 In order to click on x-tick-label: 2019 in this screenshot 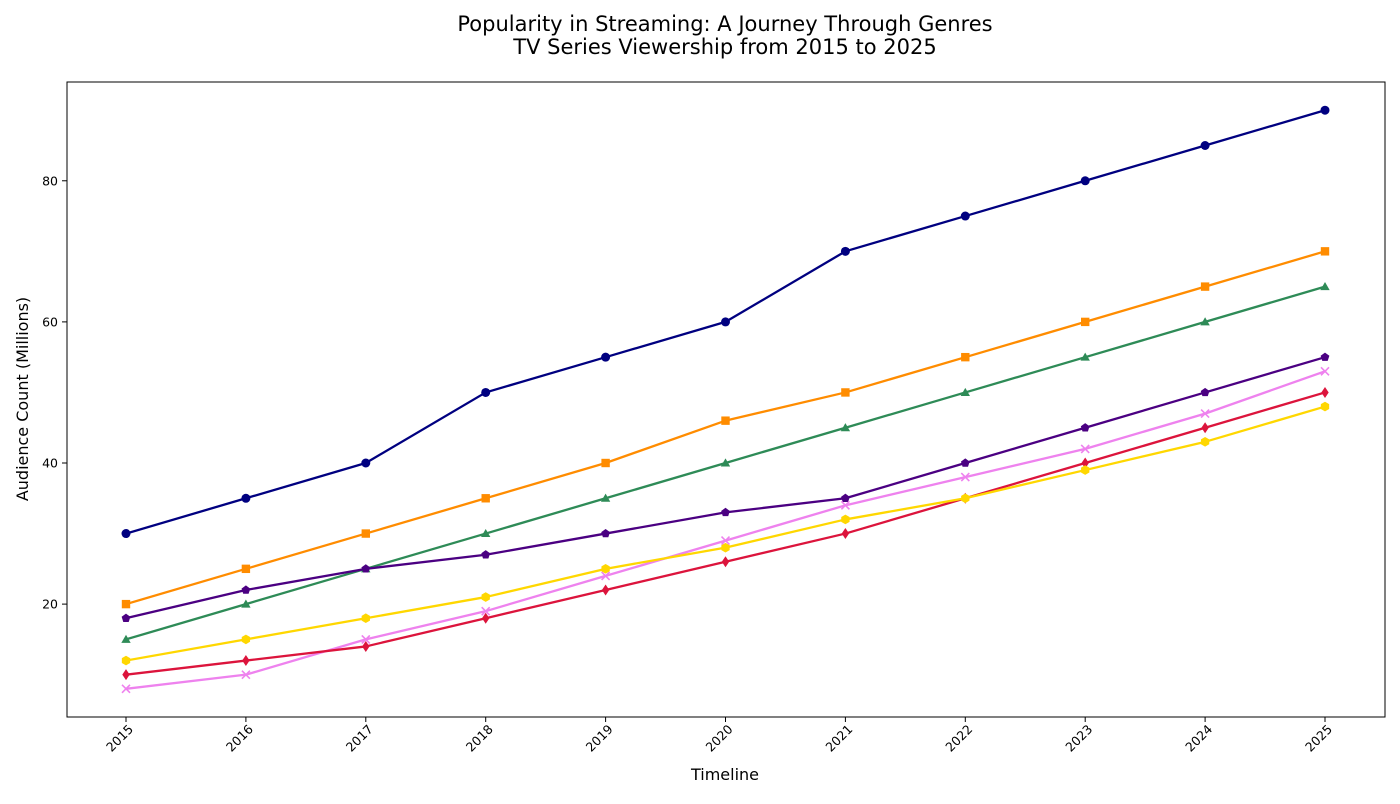, I will do `click(599, 737)`.